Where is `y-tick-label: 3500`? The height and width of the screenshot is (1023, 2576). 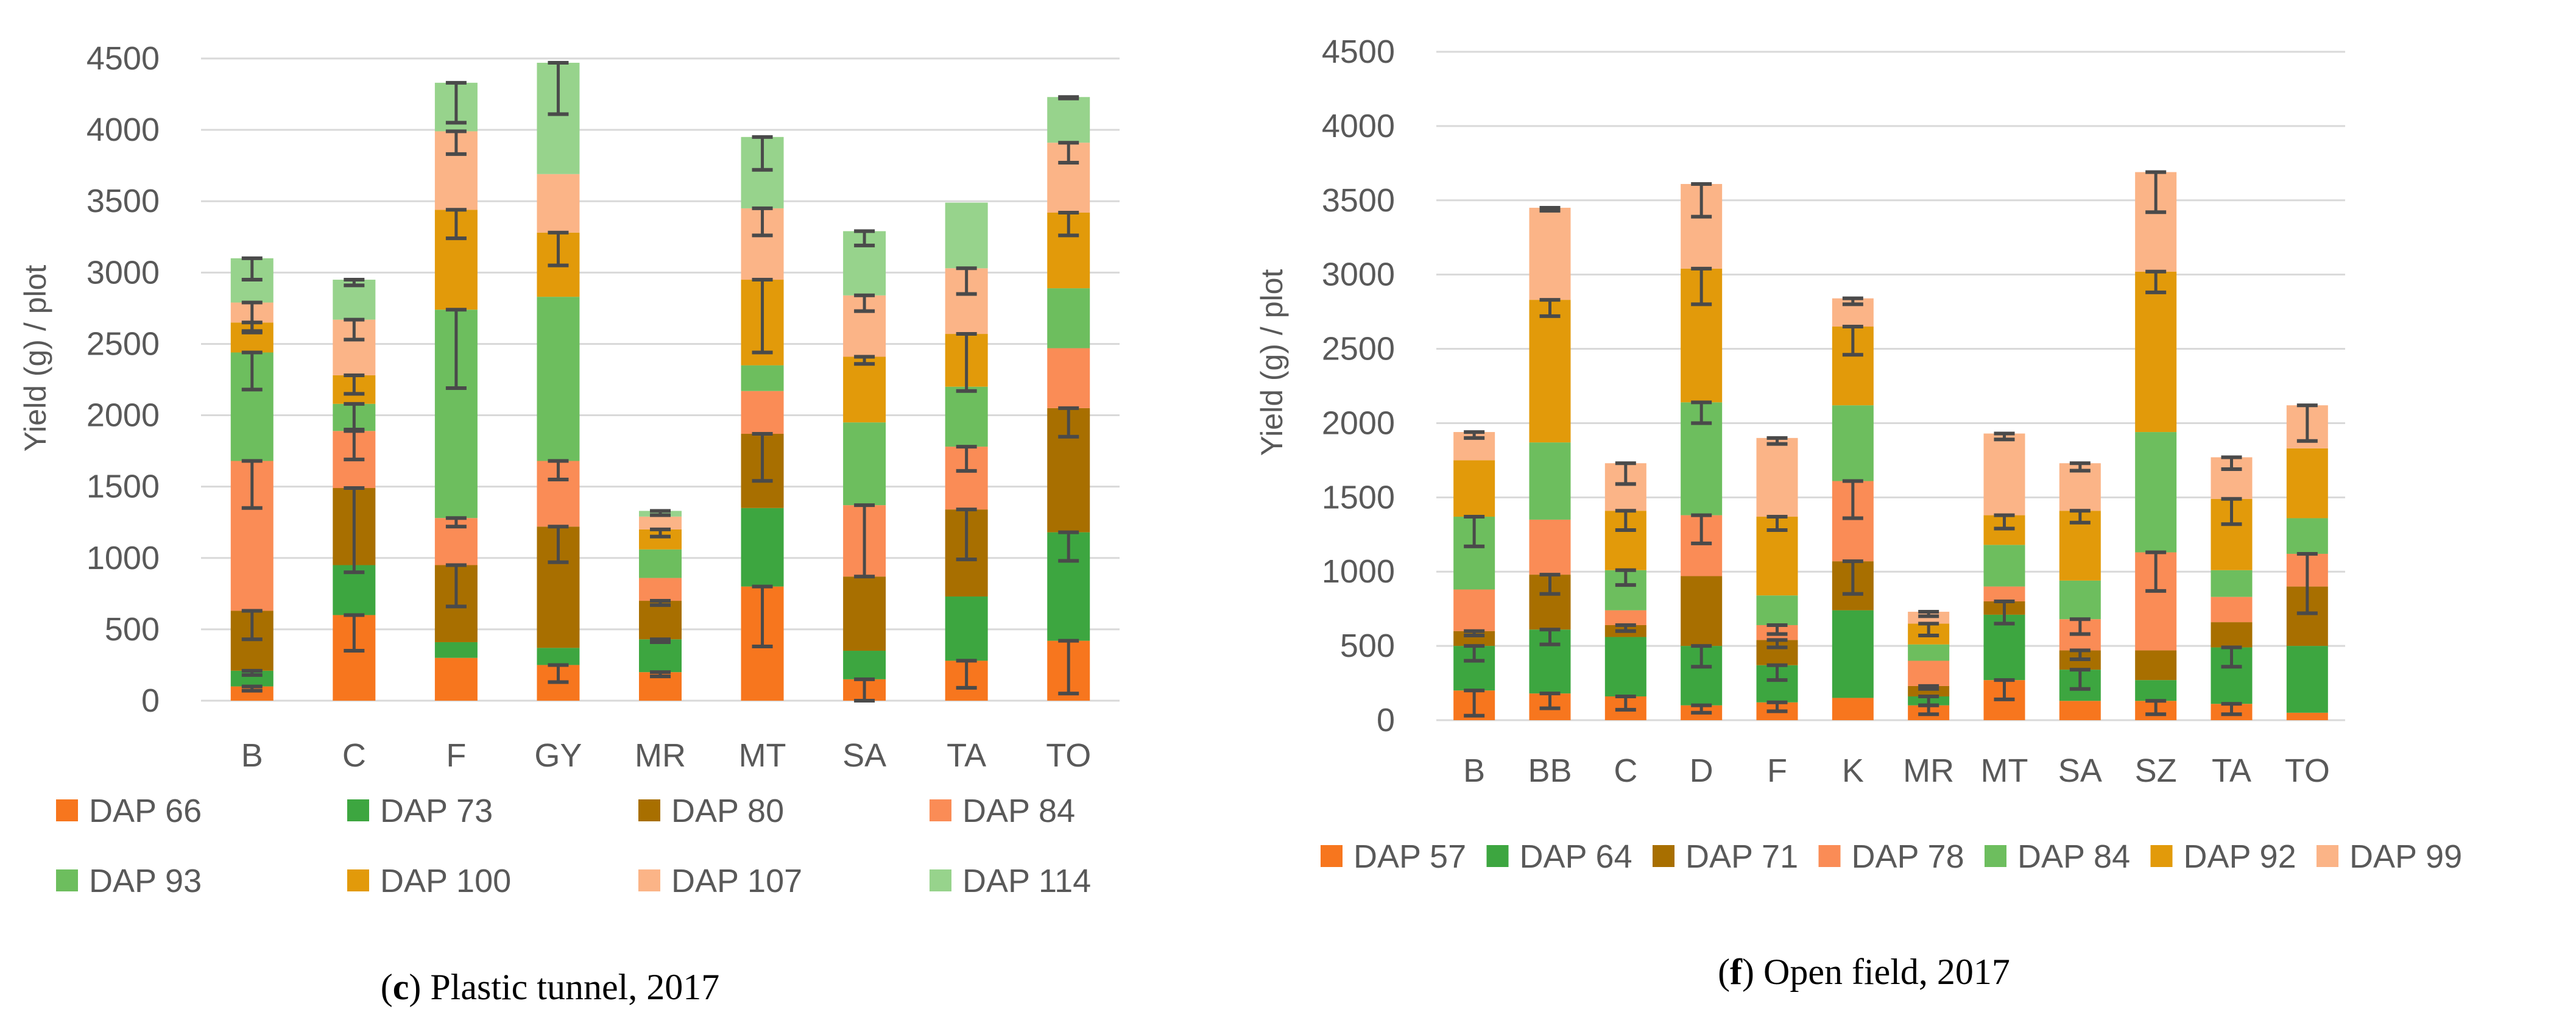 y-tick-label: 3500 is located at coordinates (123, 201).